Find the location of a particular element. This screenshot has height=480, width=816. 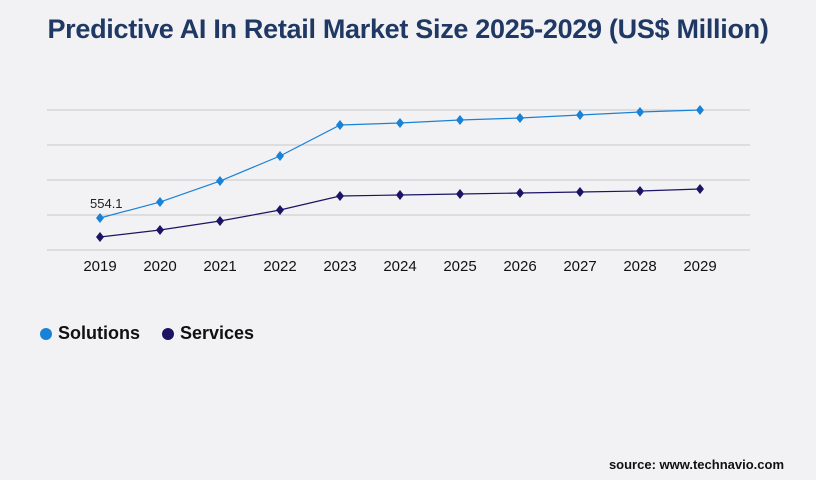

x-tick-label: 2028 is located at coordinates (639, 266).